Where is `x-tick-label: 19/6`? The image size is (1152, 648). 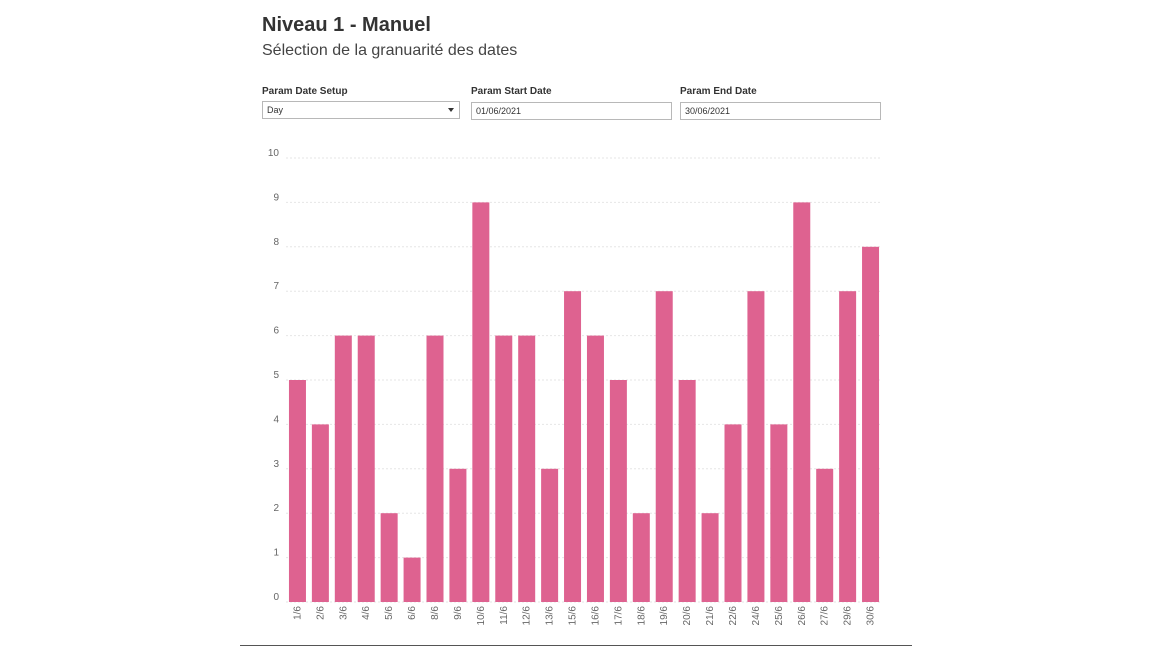
x-tick-label: 19/6 is located at coordinates (664, 616).